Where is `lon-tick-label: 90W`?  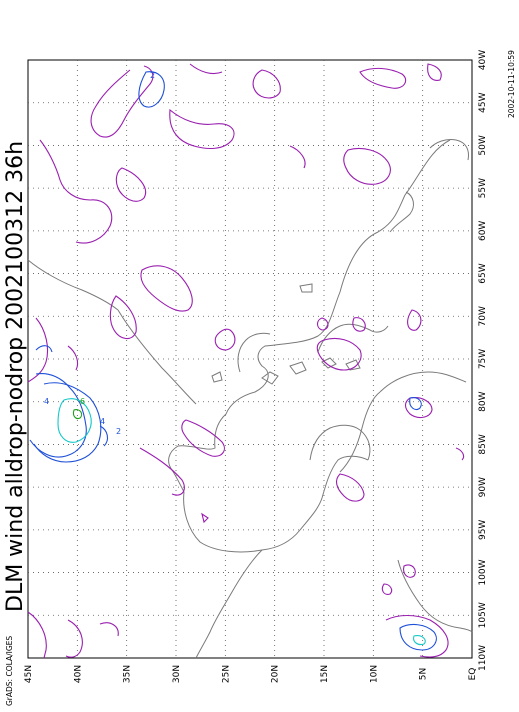
lon-tick-label: 90W is located at coordinates (483, 487).